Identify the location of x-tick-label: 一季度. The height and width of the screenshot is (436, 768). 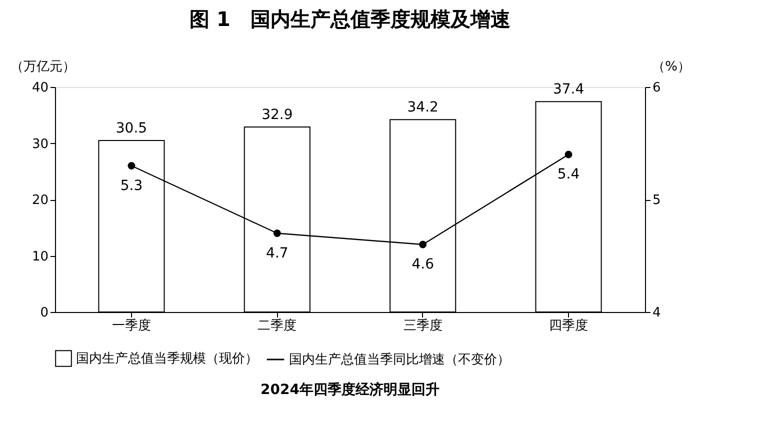
(131, 326).